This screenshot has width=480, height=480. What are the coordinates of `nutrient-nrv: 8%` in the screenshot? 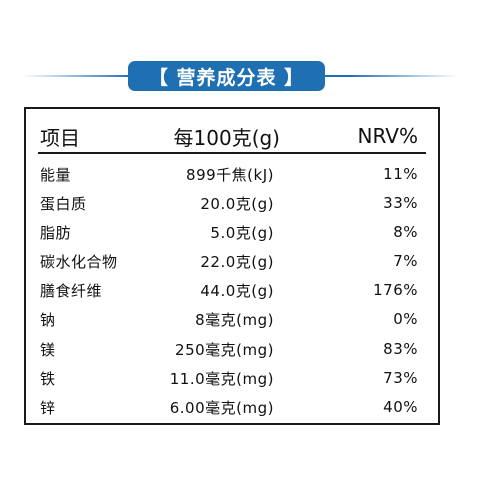 It's located at (405, 232).